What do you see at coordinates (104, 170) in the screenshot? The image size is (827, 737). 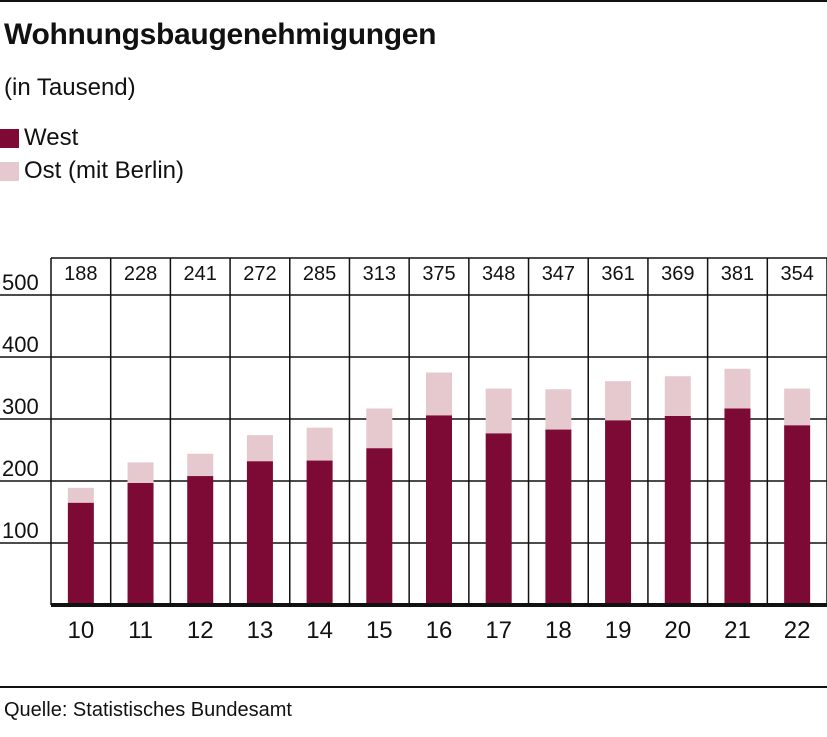 I see `legend-label-ost: Ost (mit Berlin)` at bounding box center [104, 170].